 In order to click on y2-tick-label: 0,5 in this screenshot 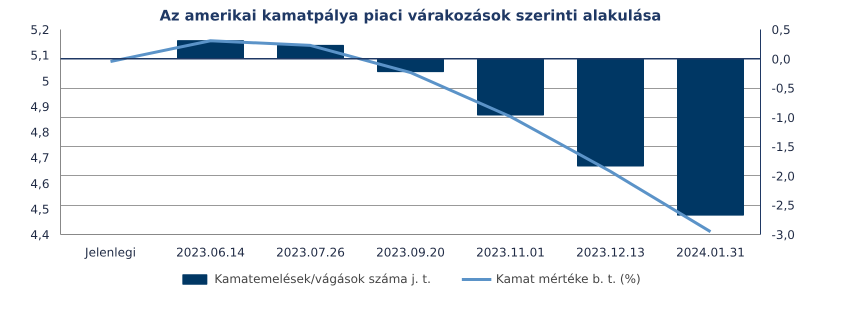, I will do `click(781, 30)`.